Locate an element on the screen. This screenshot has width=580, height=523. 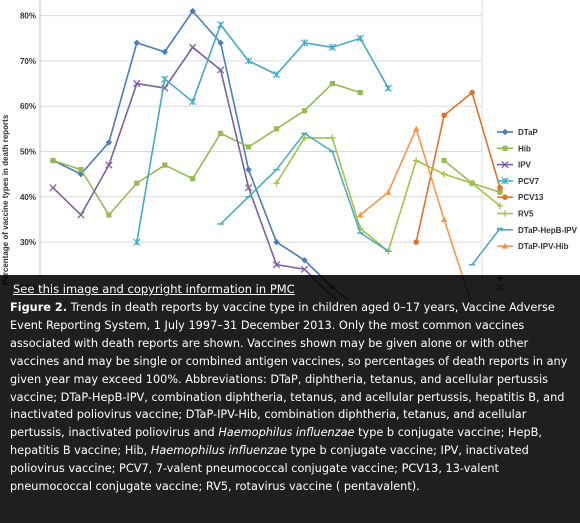
y-axis-ticks: 30%40%50%60%70%80%20% is located at coordinates (28, 152).